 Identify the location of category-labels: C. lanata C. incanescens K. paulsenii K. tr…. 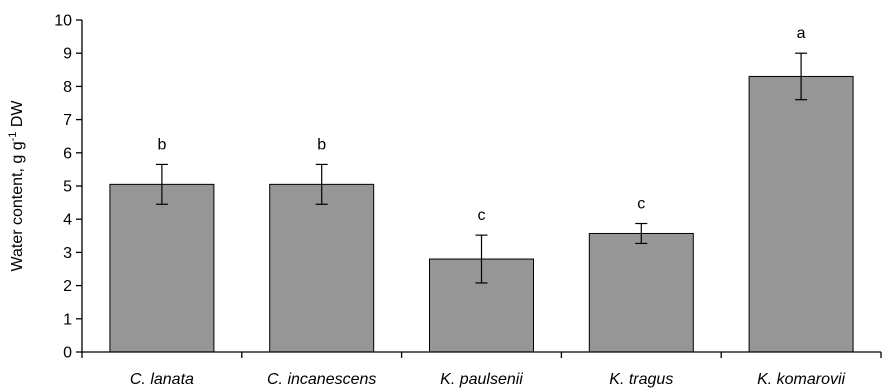
(488, 379).